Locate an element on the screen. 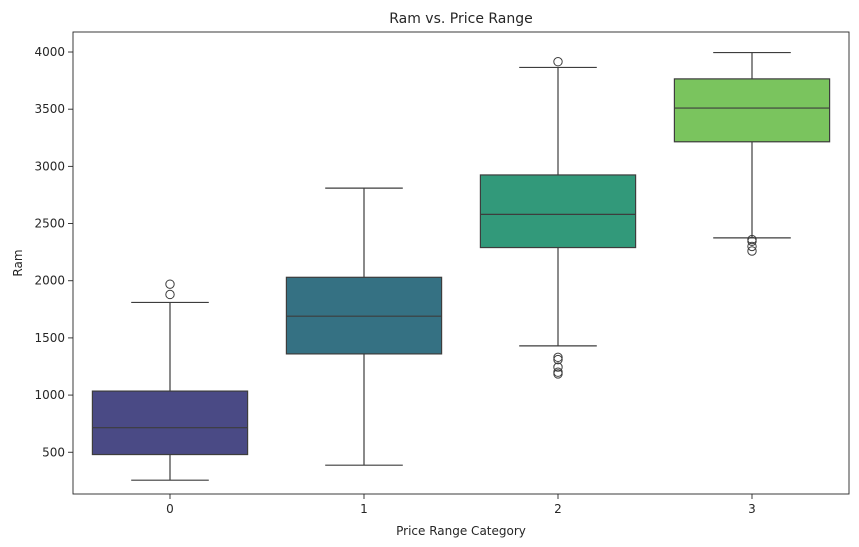 The height and width of the screenshot is (547, 859). y-tick-label: 3500 is located at coordinates (49, 109).